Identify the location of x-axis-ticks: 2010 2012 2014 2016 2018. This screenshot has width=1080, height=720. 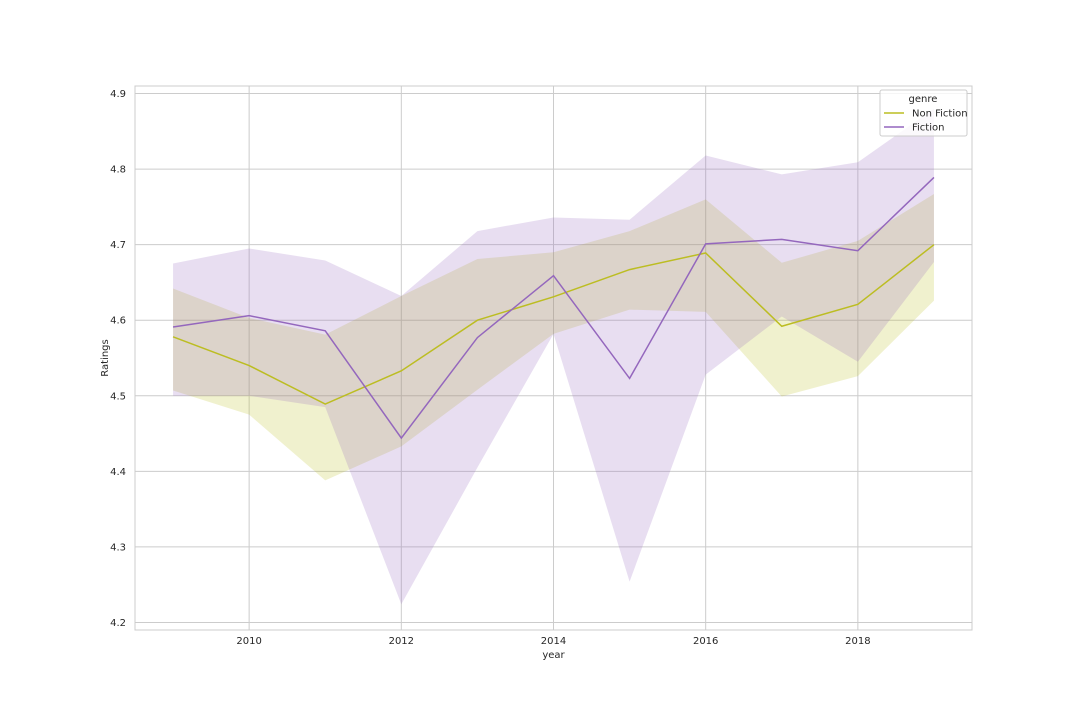
(553, 641).